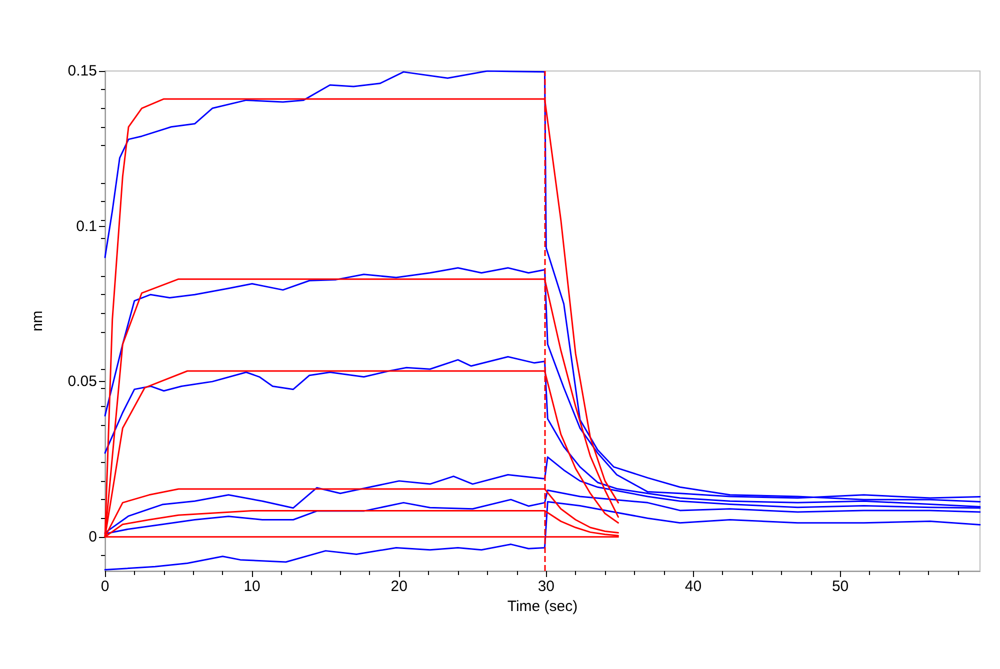  I want to click on x-axis-title: Time (sec), so click(542, 606).